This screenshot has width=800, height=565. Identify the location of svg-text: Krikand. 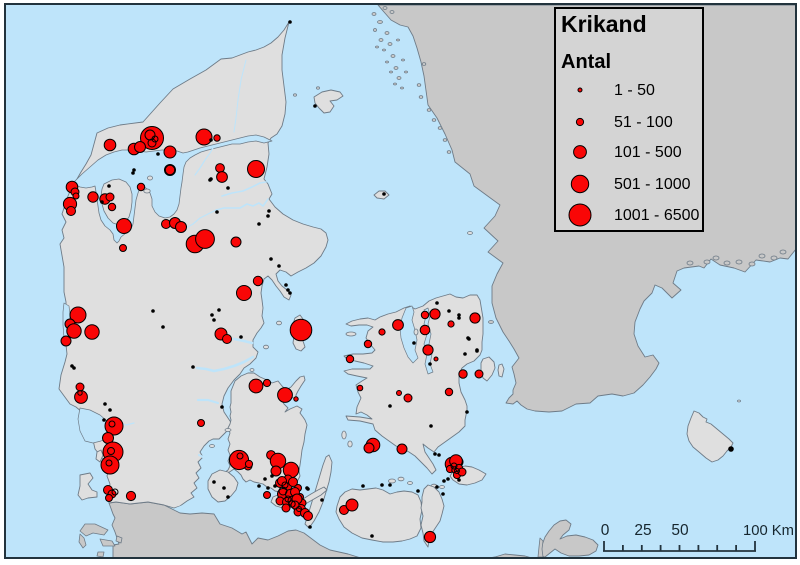
(604, 24).